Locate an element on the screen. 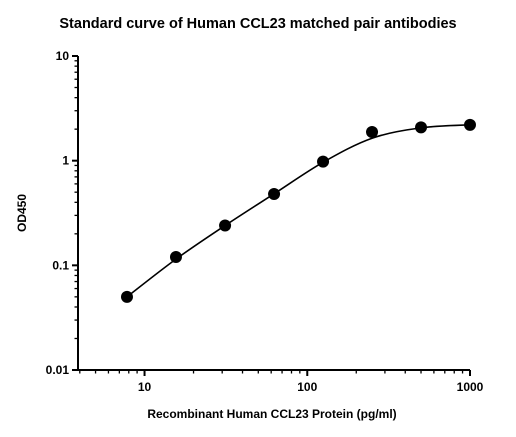 The image size is (516, 437). x-tick-label: 100 is located at coordinates (307, 387).